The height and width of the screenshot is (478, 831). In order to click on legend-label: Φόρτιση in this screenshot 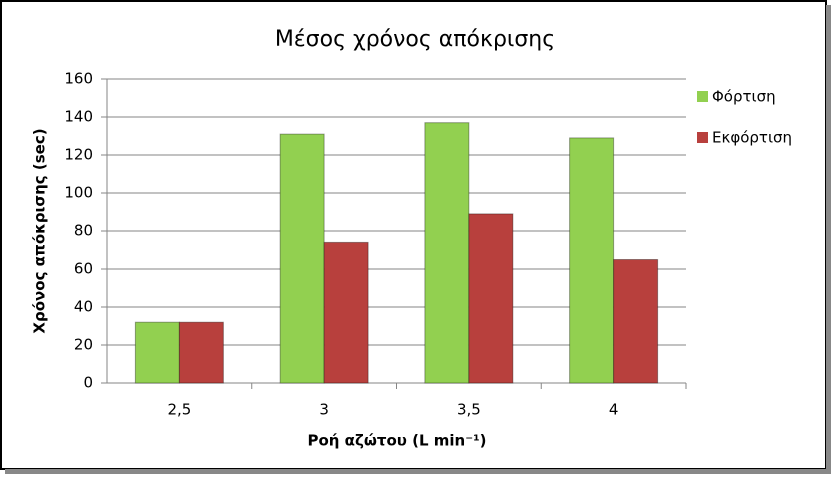, I will do `click(744, 97)`.